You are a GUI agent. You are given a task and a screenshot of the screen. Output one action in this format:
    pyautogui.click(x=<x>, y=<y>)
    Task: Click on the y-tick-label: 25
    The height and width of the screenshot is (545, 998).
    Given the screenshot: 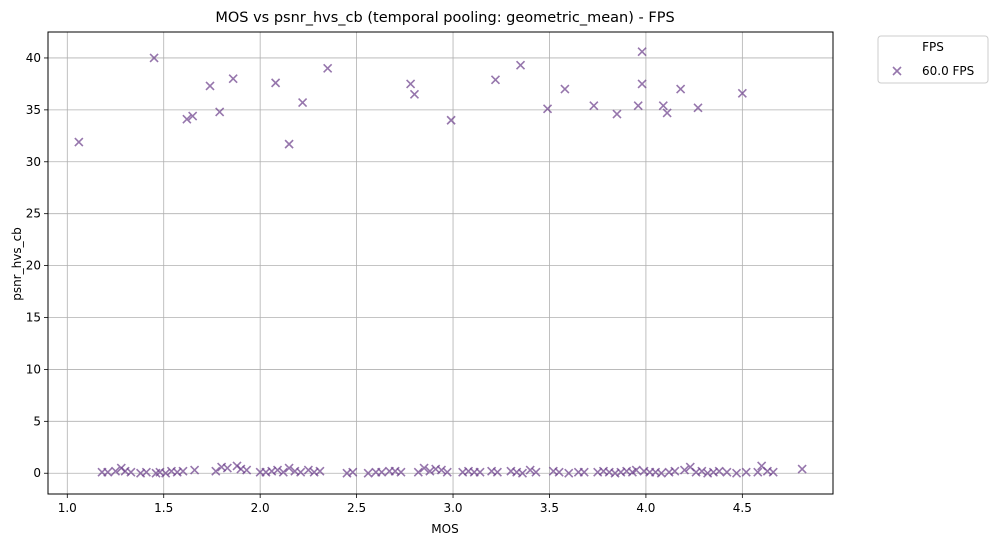 What is the action you would take?
    pyautogui.click(x=33, y=214)
    